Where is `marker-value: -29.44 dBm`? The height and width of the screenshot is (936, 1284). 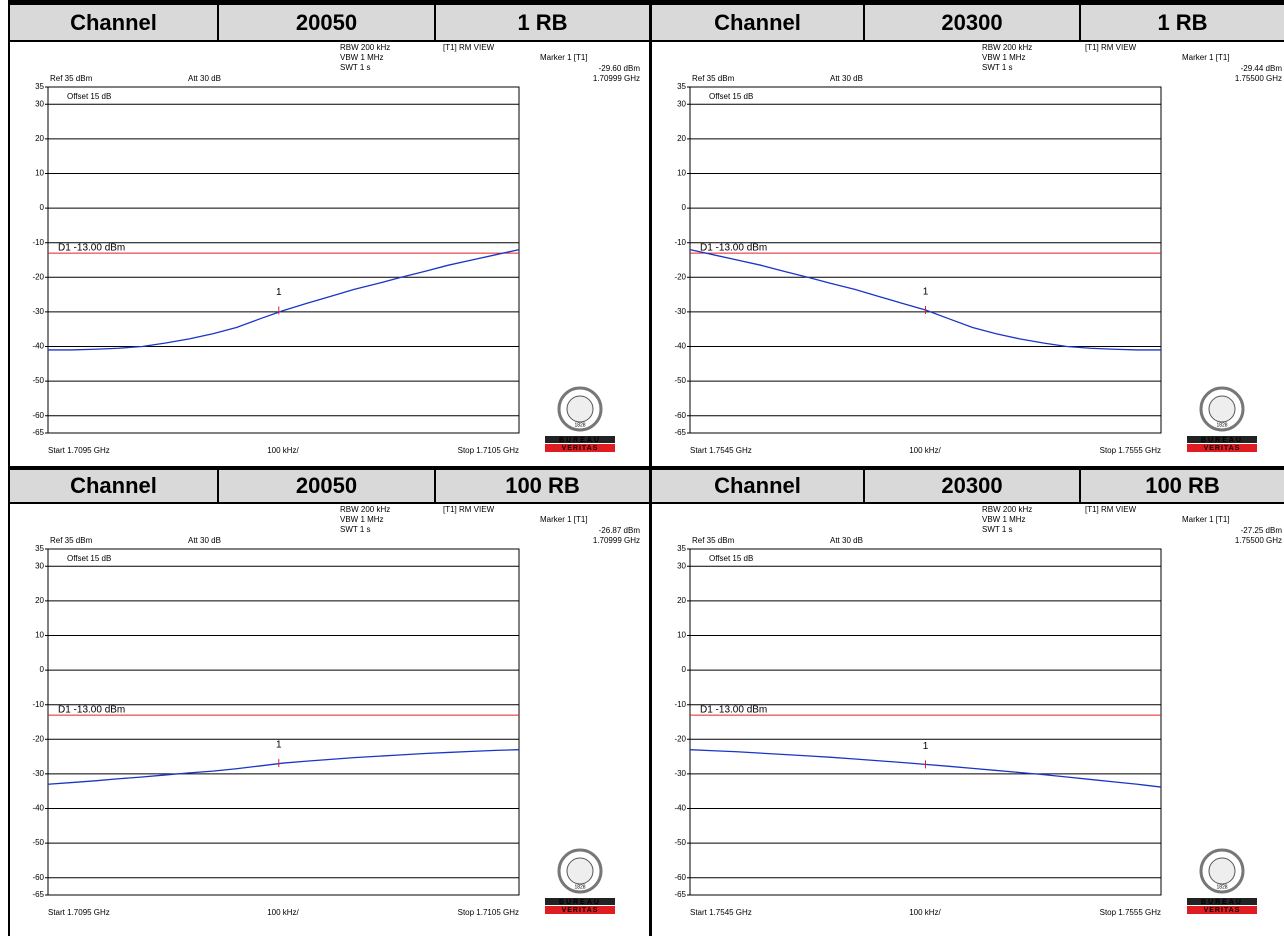
marker-value: -29.44 dBm is located at coordinates (1262, 68).